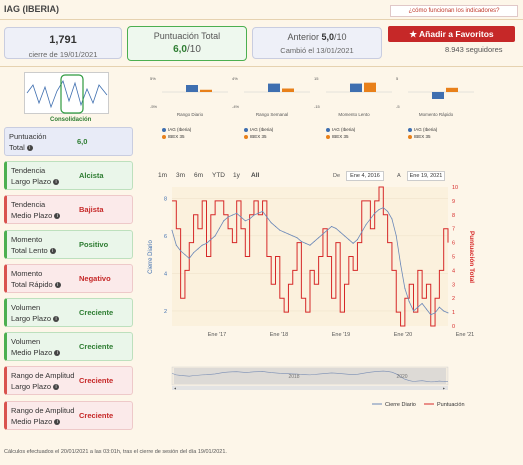 The width and height of the screenshot is (523, 465). I want to click on date-from-label: De, so click(337, 176).